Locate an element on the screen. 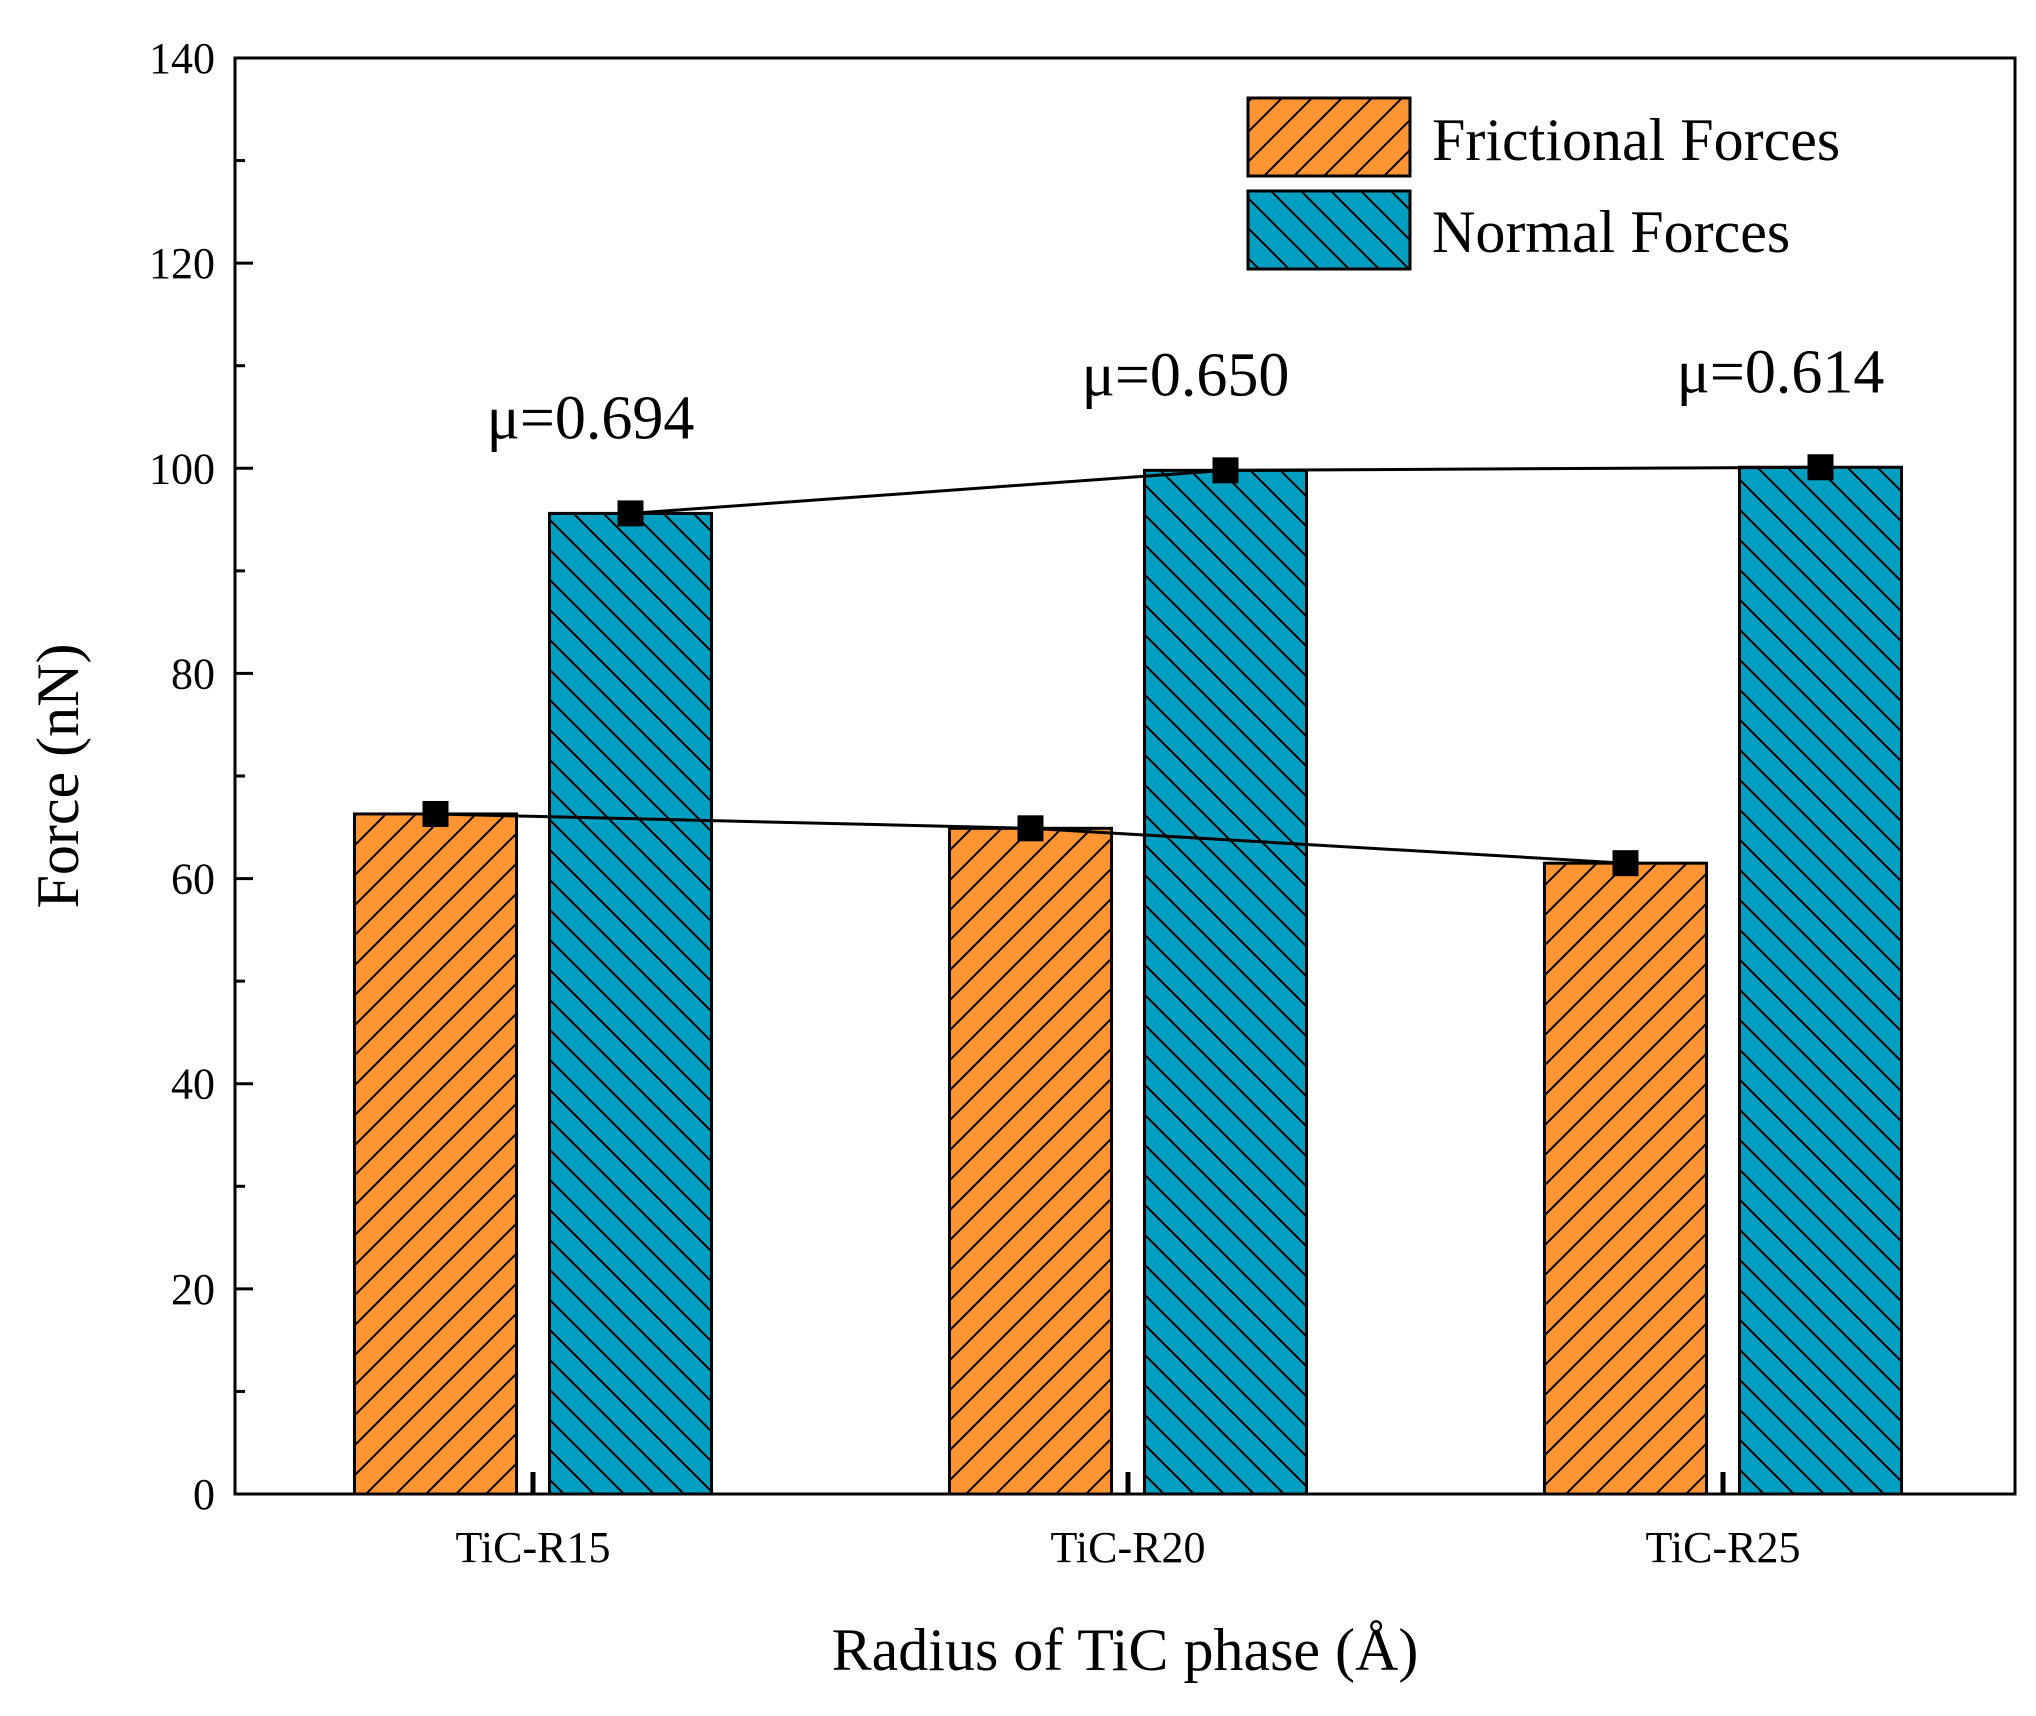  legend: Frictional Forces Normal Forces is located at coordinates (1543, 183).